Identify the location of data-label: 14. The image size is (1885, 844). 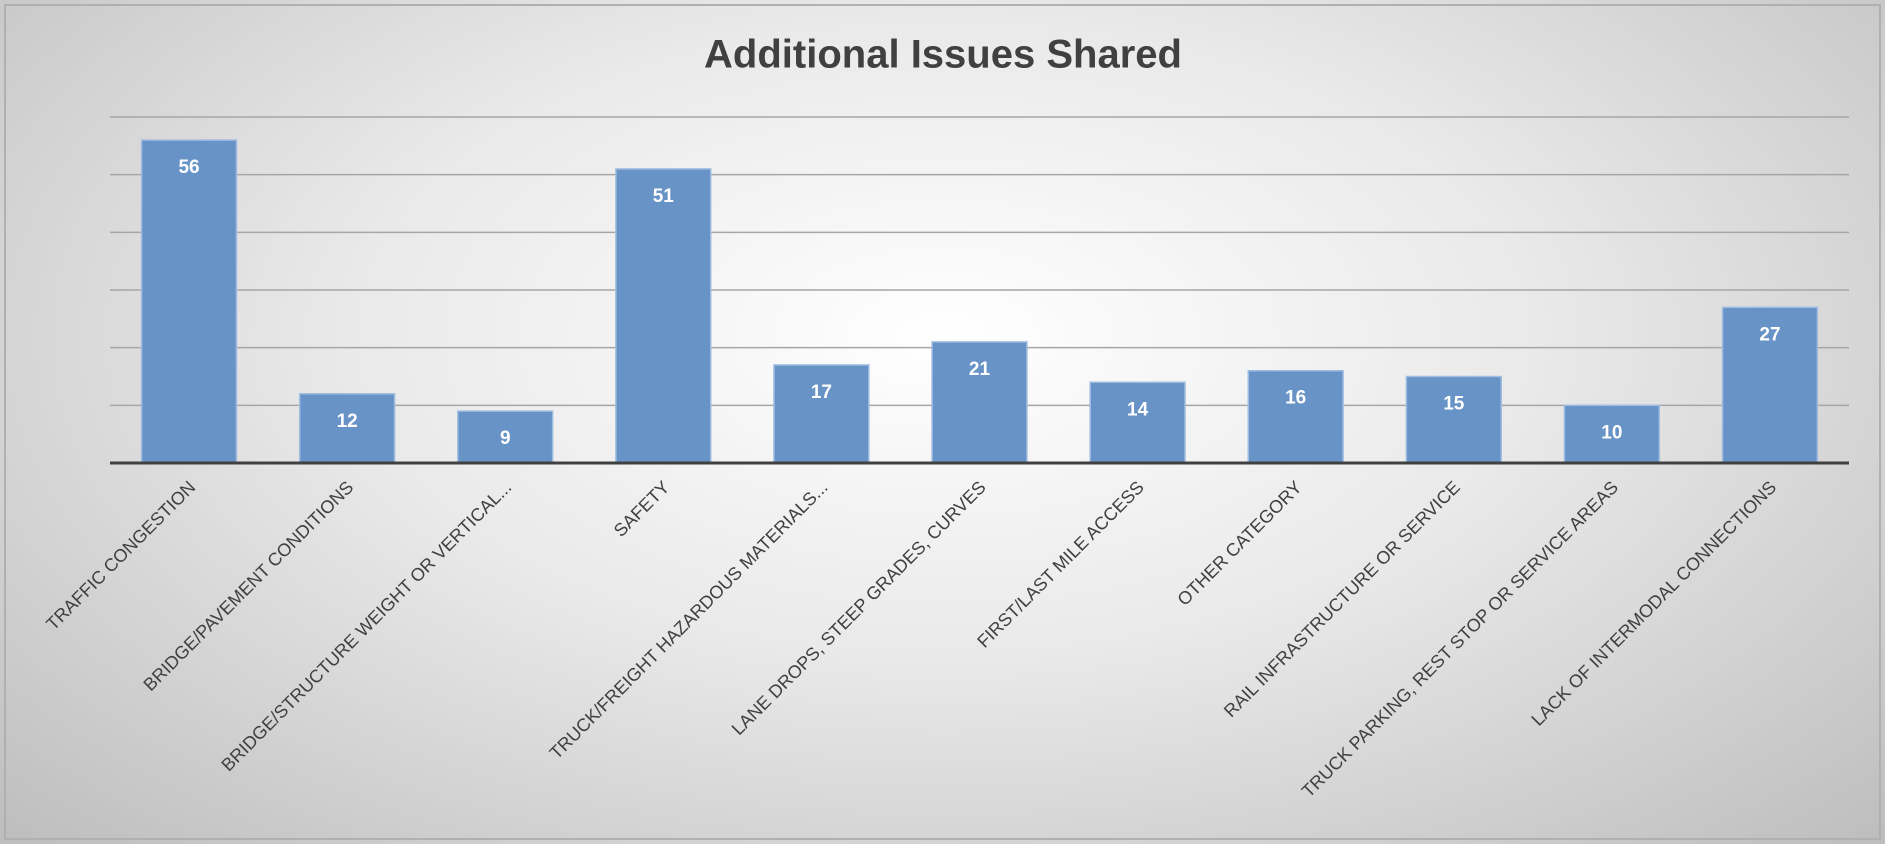
(1138, 409).